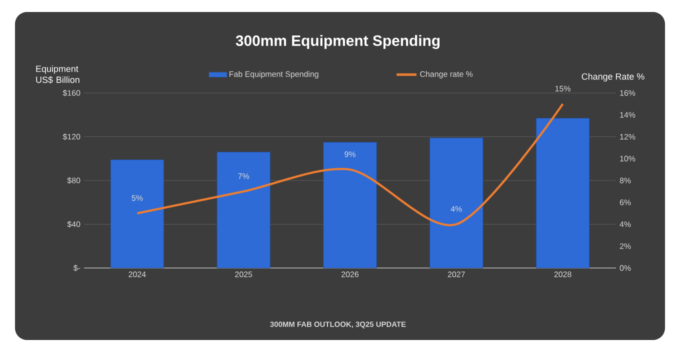 The image size is (677, 360). I want to click on y2-axis-title: Change Rate %, so click(613, 77).